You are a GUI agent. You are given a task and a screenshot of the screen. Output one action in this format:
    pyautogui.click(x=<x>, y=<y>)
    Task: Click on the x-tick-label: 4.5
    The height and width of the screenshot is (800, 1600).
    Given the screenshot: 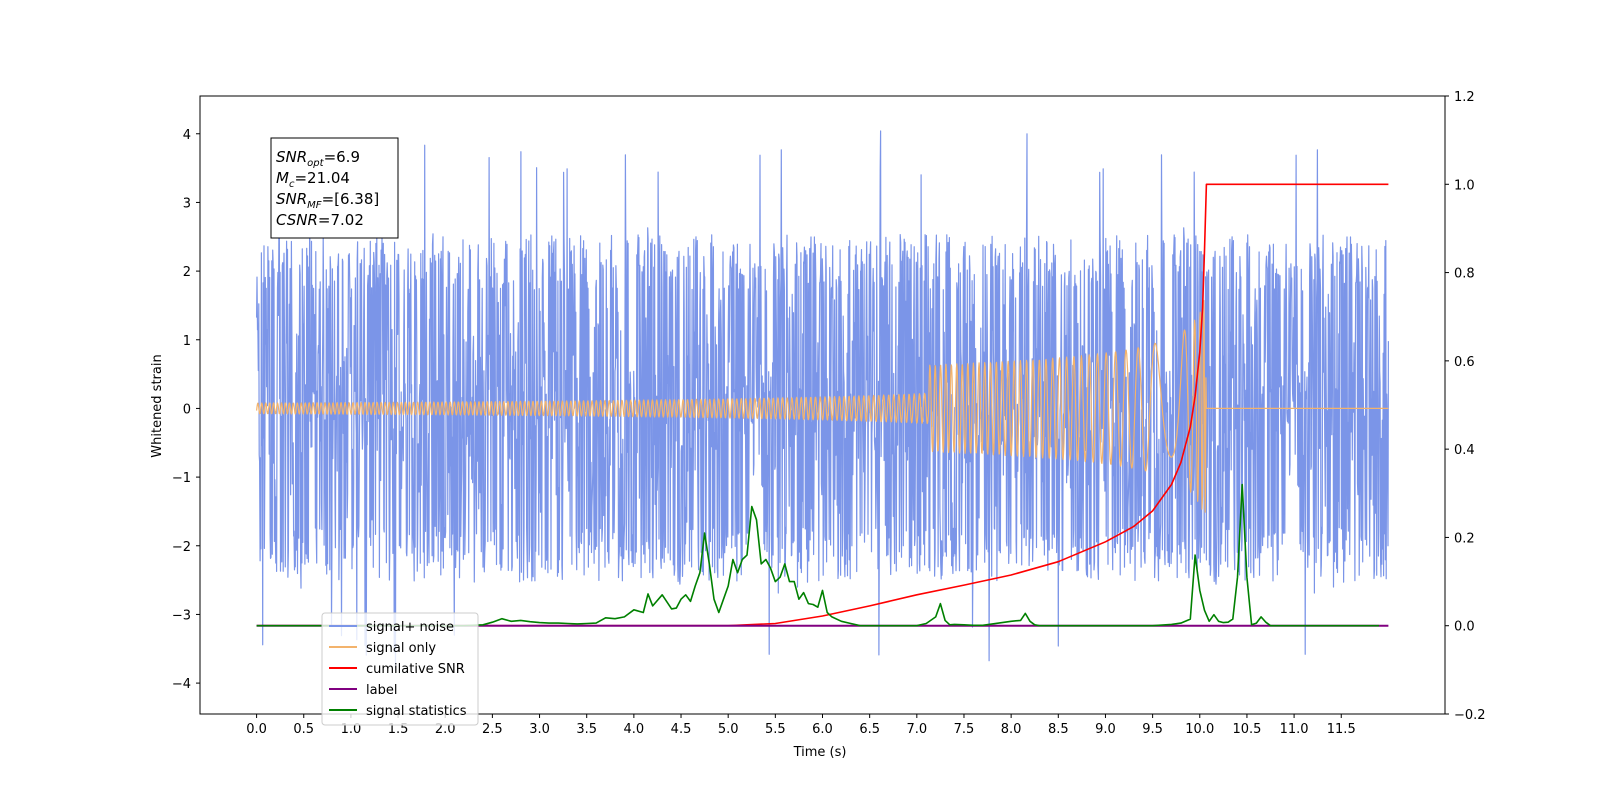 What is the action you would take?
    pyautogui.click(x=681, y=729)
    